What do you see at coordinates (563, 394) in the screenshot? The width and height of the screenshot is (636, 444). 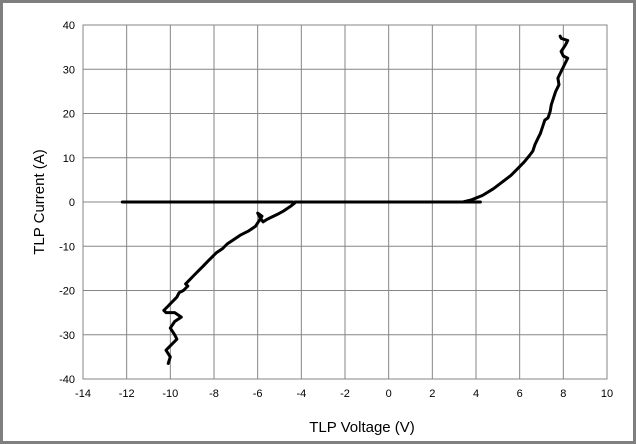 I see `x-tick-label: 8` at bounding box center [563, 394].